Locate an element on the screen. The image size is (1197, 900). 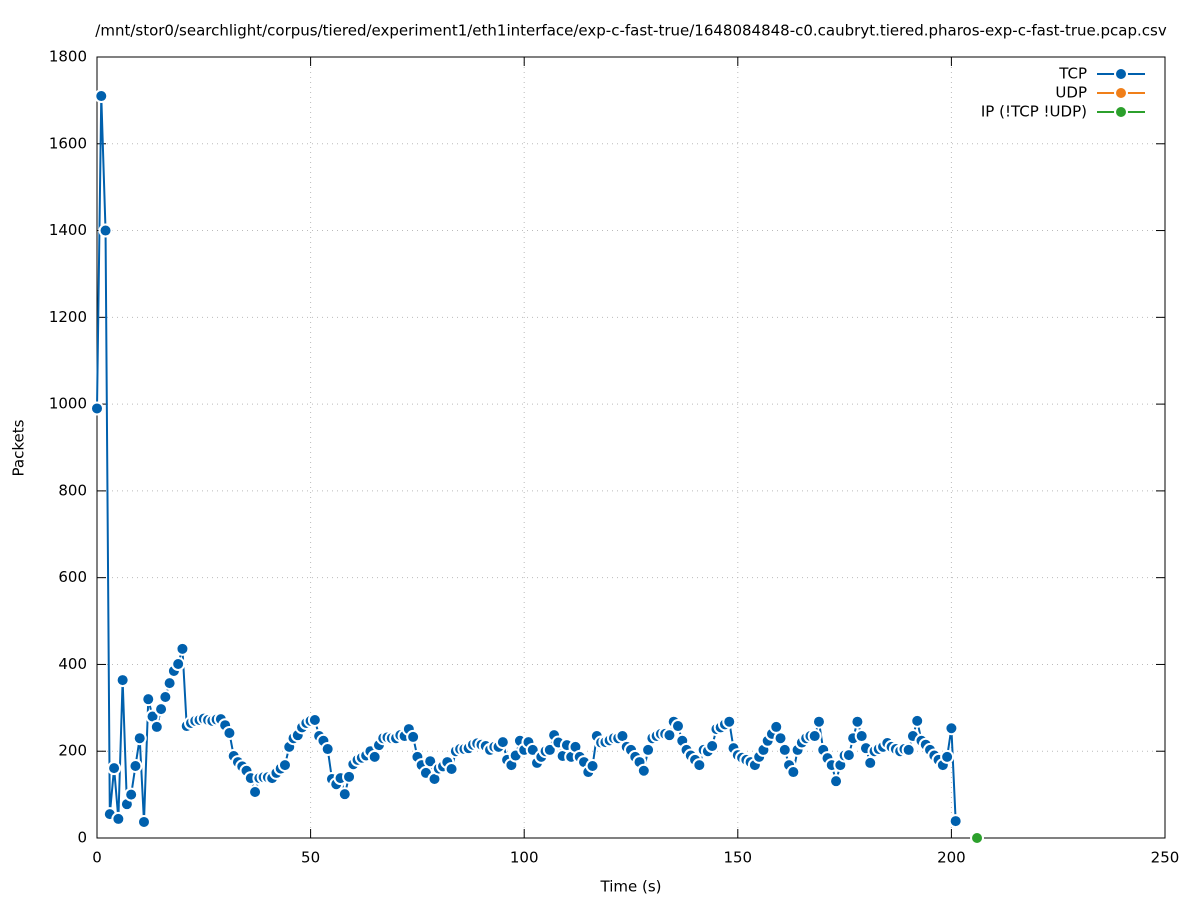
y-tick-label: 800 is located at coordinates (72, 490).